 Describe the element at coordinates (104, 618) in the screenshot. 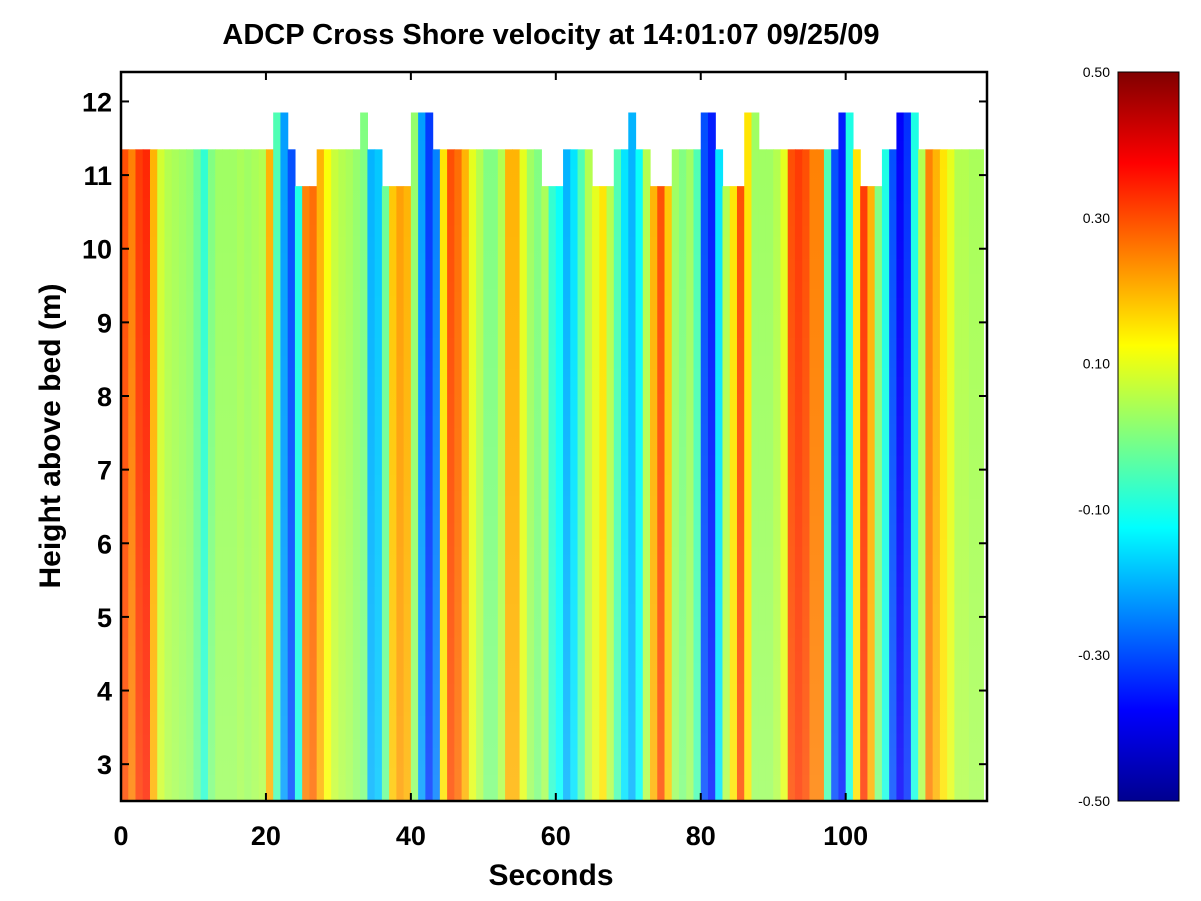

I see `y-tick-label: 5` at that location.